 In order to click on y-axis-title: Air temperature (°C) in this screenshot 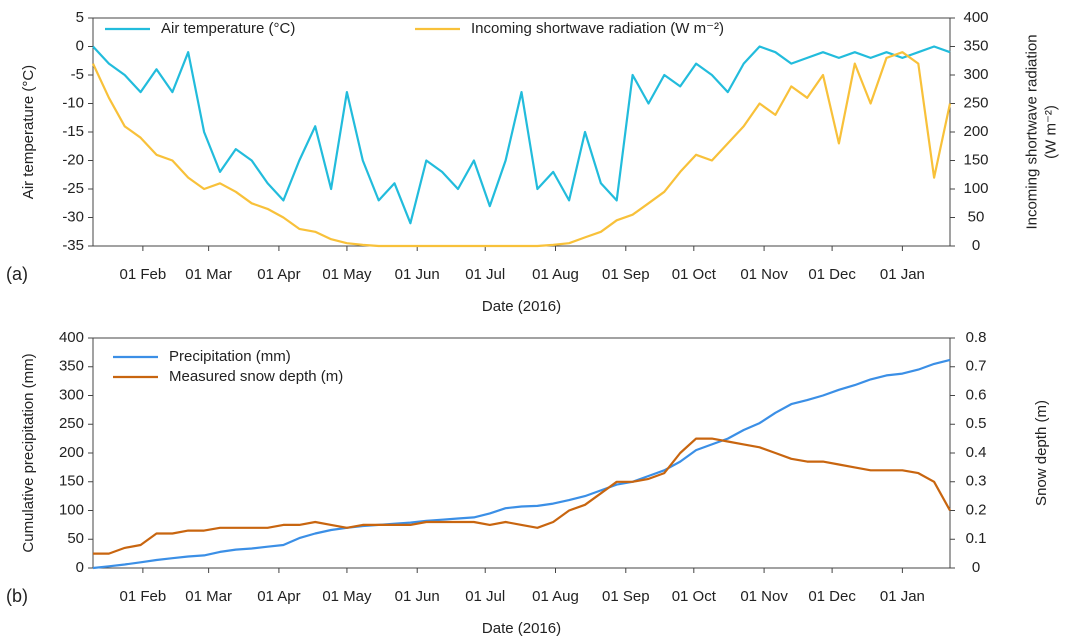, I will do `click(28, 132)`.